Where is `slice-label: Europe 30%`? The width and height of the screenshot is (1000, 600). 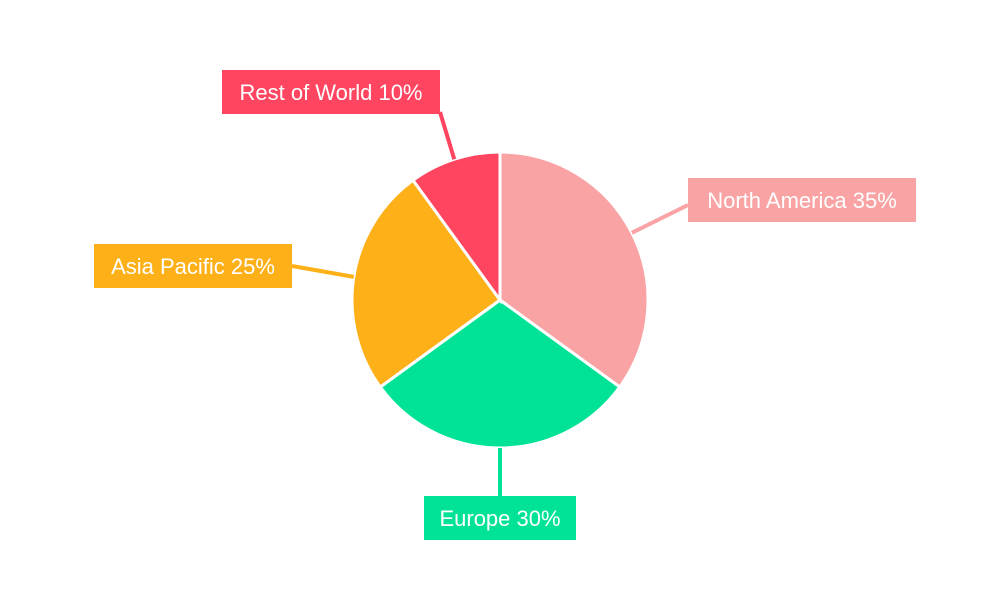
slice-label: Europe 30% is located at coordinates (499, 518).